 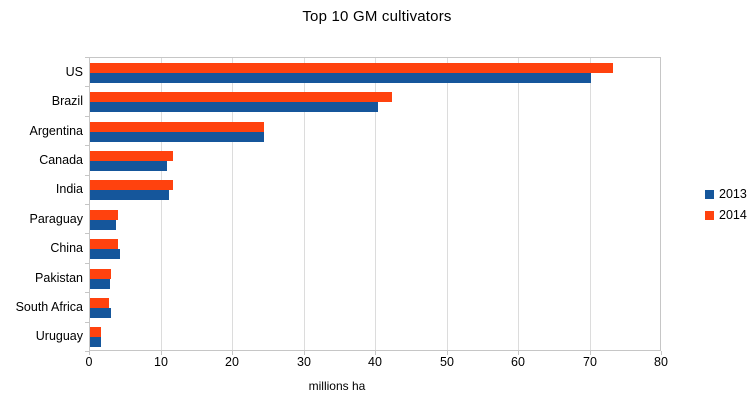 What do you see at coordinates (377, 16) in the screenshot?
I see `chart-title: Top 10 GM cultivators` at bounding box center [377, 16].